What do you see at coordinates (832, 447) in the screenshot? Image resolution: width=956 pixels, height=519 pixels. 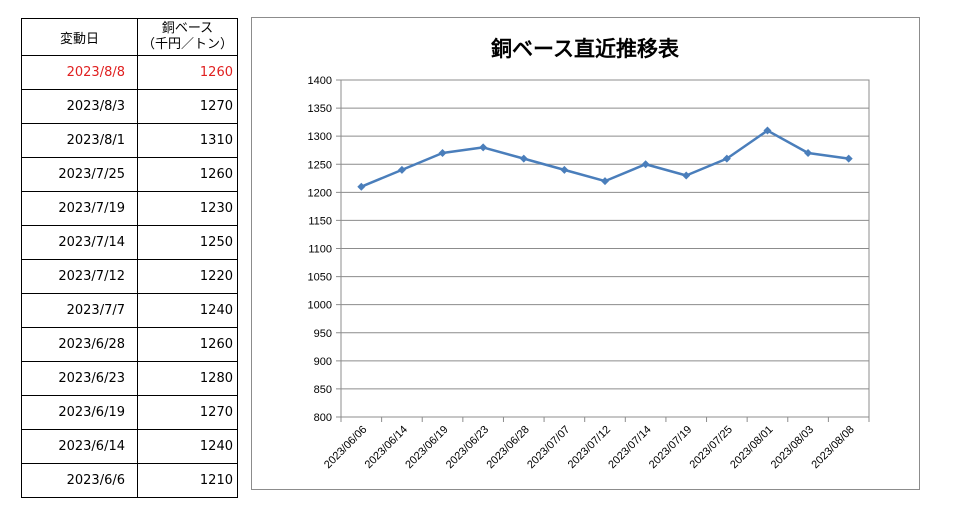 I see `x-tick-label: 2023/08/08` at bounding box center [832, 447].